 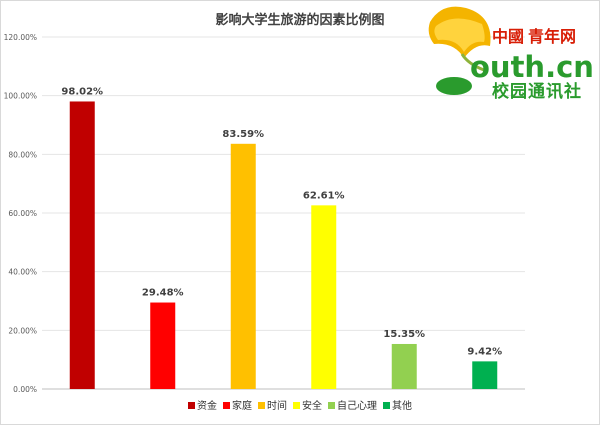 What do you see at coordinates (532, 67) in the screenshot?
I see `logo-domain: outh.cn` at bounding box center [532, 67].